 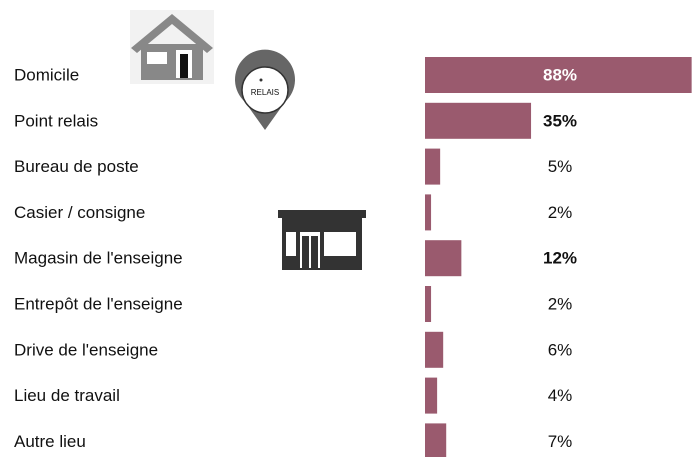 What do you see at coordinates (560, 441) in the screenshot?
I see `value-label: 7%` at bounding box center [560, 441].